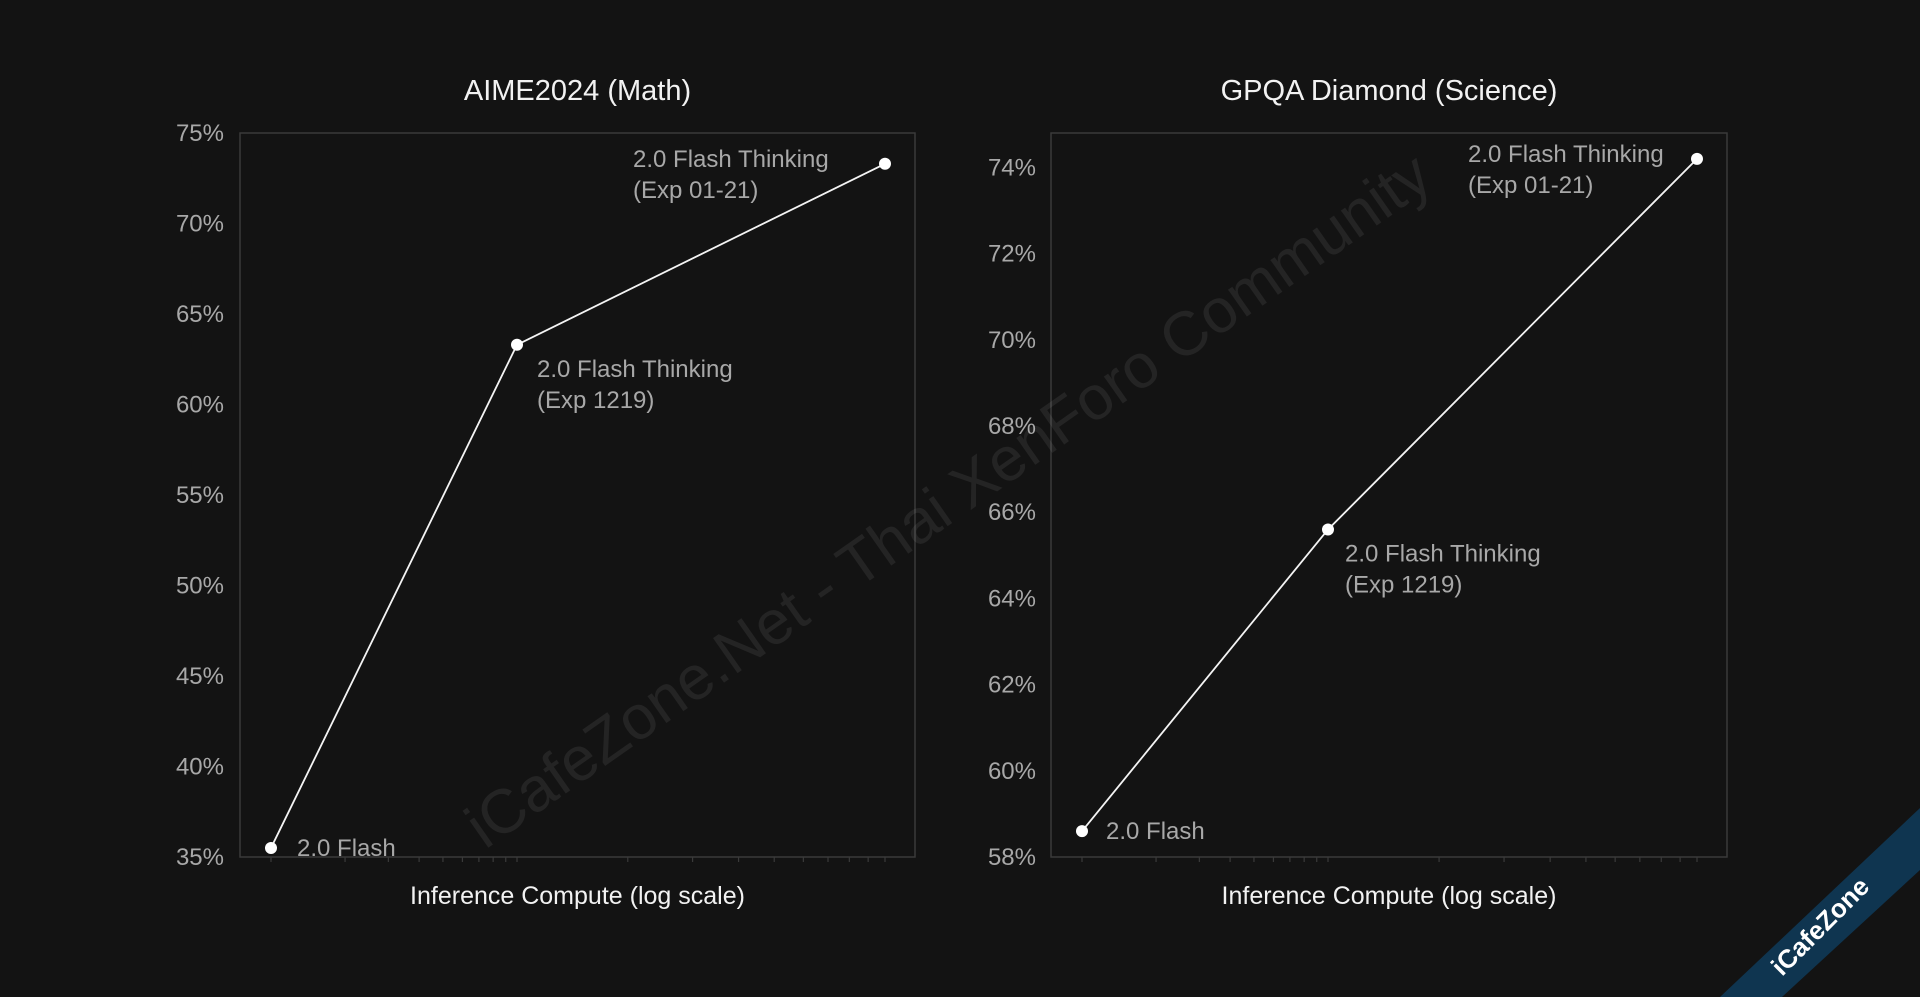 This screenshot has height=997, width=1920. What do you see at coordinates (200, 495) in the screenshot?
I see `y-tick-label: 55%` at bounding box center [200, 495].